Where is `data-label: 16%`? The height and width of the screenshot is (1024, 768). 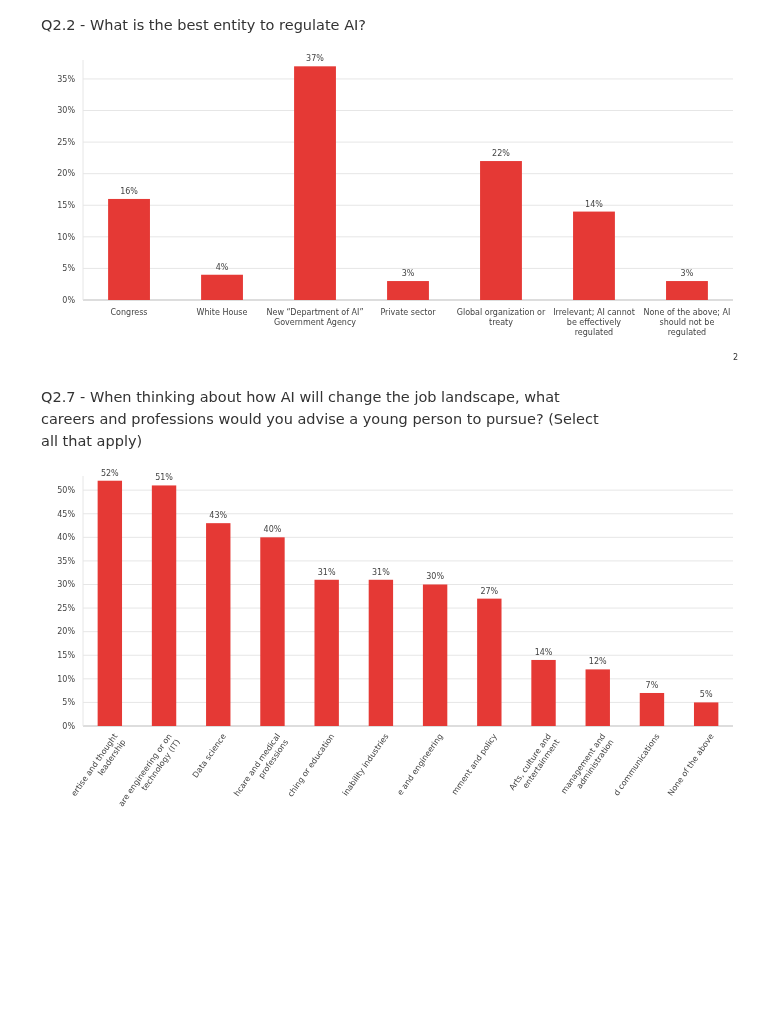
data-label: 16% is located at coordinates (129, 191).